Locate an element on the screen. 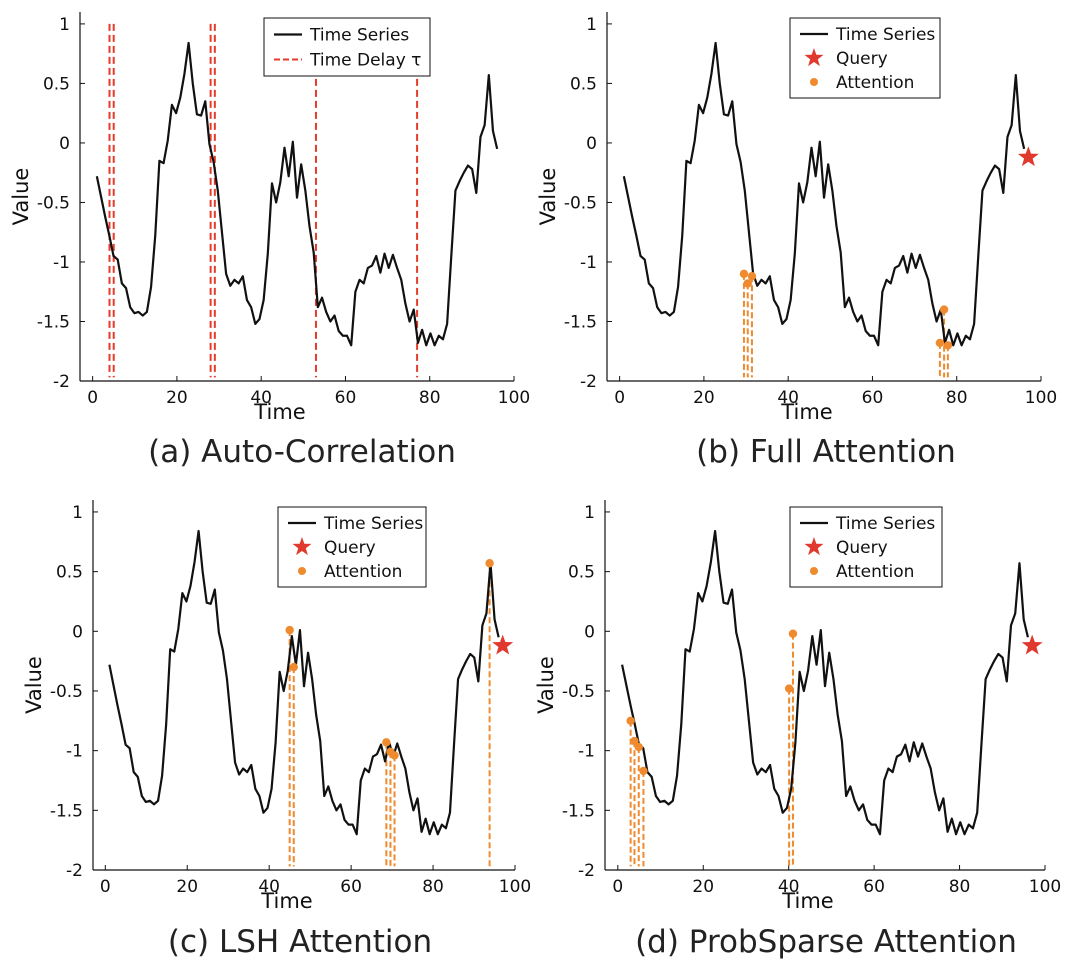 The width and height of the screenshot is (1080, 968). legend-label: Time Delay τ is located at coordinates (365, 61).